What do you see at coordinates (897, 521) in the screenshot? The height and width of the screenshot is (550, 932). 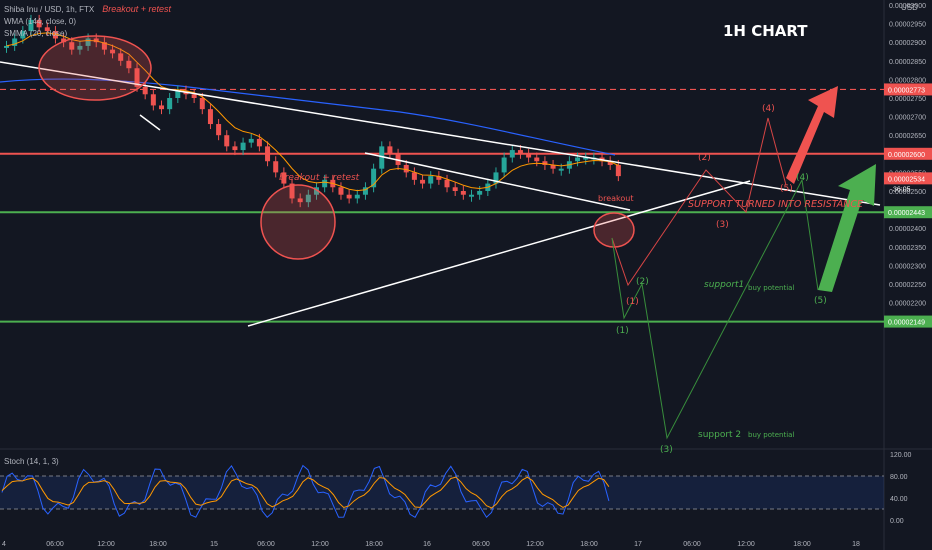 I see `stoch-y-tick: 0.00` at bounding box center [897, 521].